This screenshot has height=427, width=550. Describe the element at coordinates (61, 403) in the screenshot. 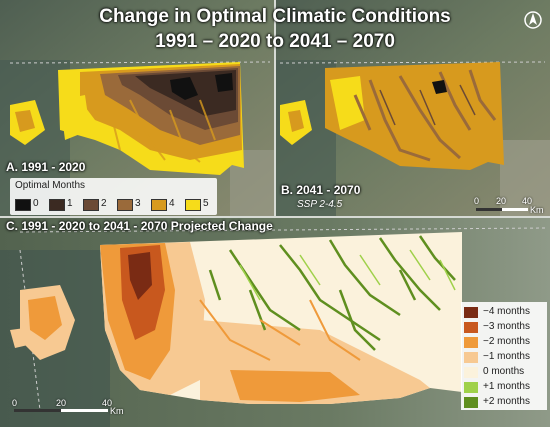

I see `scale-c-tick-1: 20` at that location.